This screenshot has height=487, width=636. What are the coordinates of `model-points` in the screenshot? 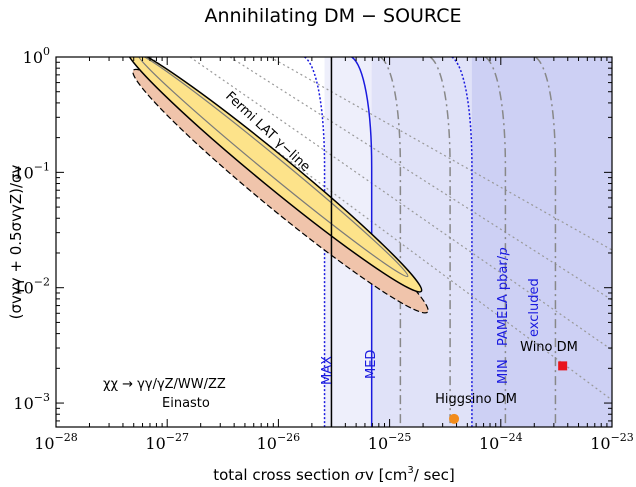 It's located at (508, 392).